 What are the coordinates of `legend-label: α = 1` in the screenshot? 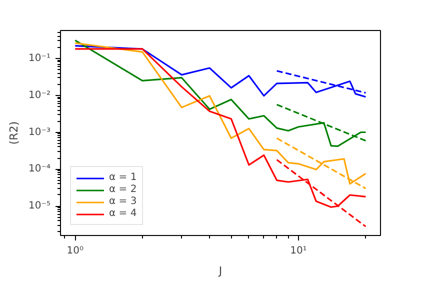 It's located at (123, 177).